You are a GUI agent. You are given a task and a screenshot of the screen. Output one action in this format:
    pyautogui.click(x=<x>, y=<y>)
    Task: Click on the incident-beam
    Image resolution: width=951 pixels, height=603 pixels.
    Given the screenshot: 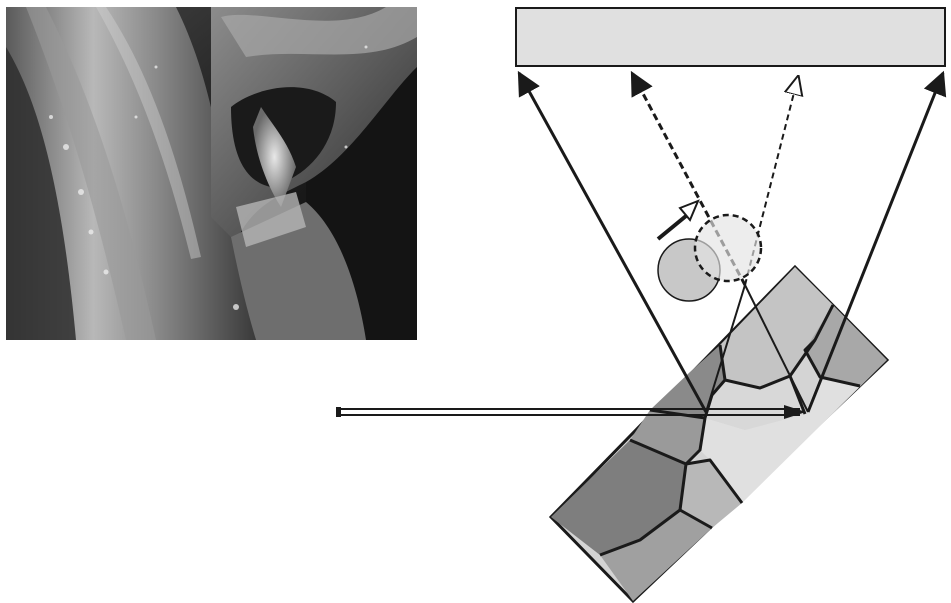 What is the action you would take?
    pyautogui.click(x=571, y=412)
    